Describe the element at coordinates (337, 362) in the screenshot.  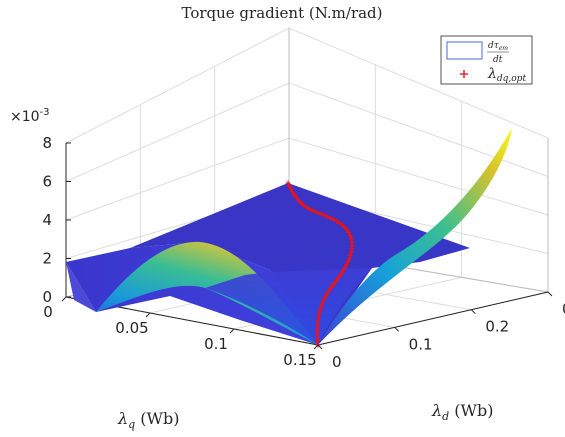
I see `y-tick-label: 0` at that location.